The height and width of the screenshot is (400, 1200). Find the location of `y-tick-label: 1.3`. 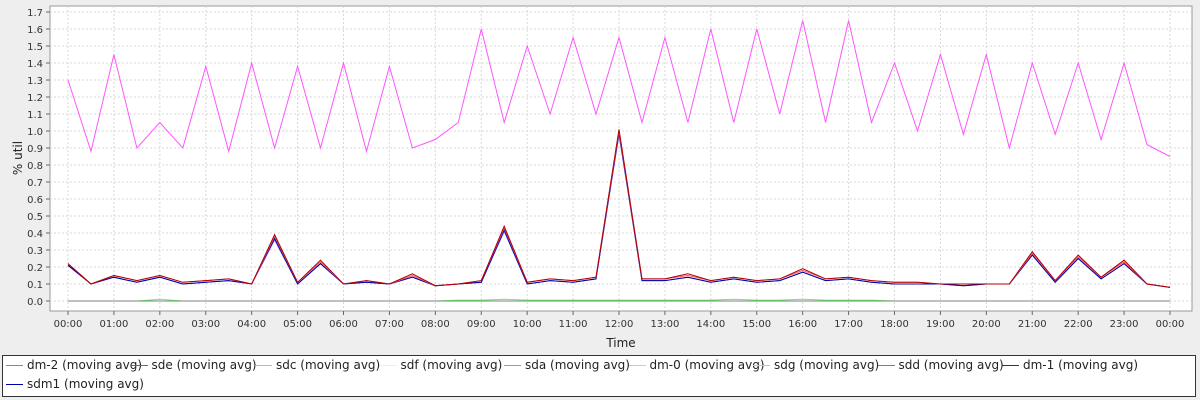

y-tick-label: 1.3 is located at coordinates (35, 81).